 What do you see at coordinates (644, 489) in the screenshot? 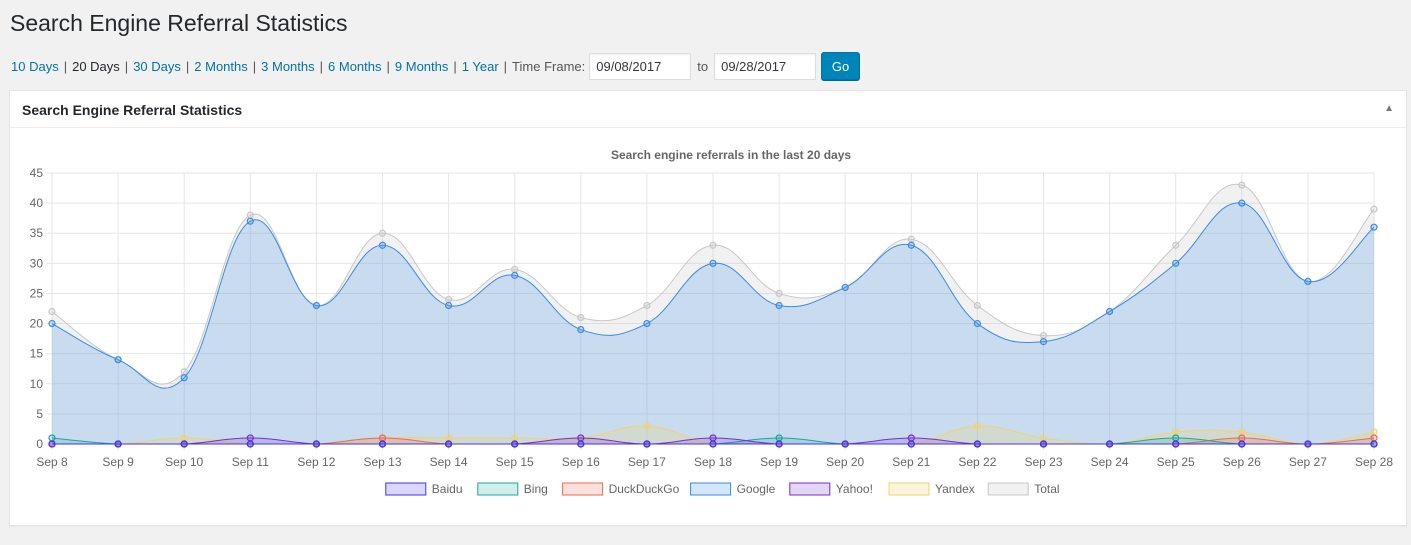
I see `legend-label-duckduckgo: DuckDuckGo` at bounding box center [644, 489].